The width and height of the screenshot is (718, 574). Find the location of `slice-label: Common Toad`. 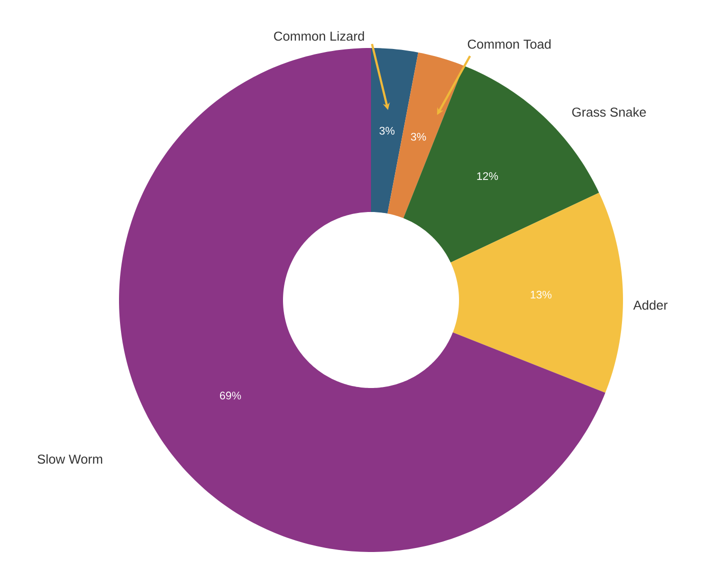

slice-label: Common Toad is located at coordinates (509, 44).